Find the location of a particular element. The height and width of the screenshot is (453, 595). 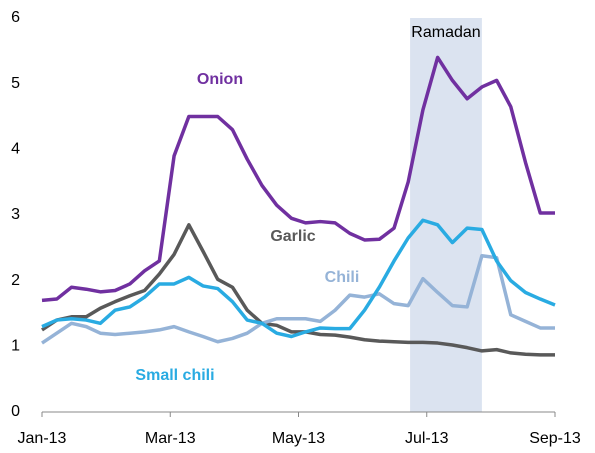

x-tick-label: Mar-13 is located at coordinates (170, 438).